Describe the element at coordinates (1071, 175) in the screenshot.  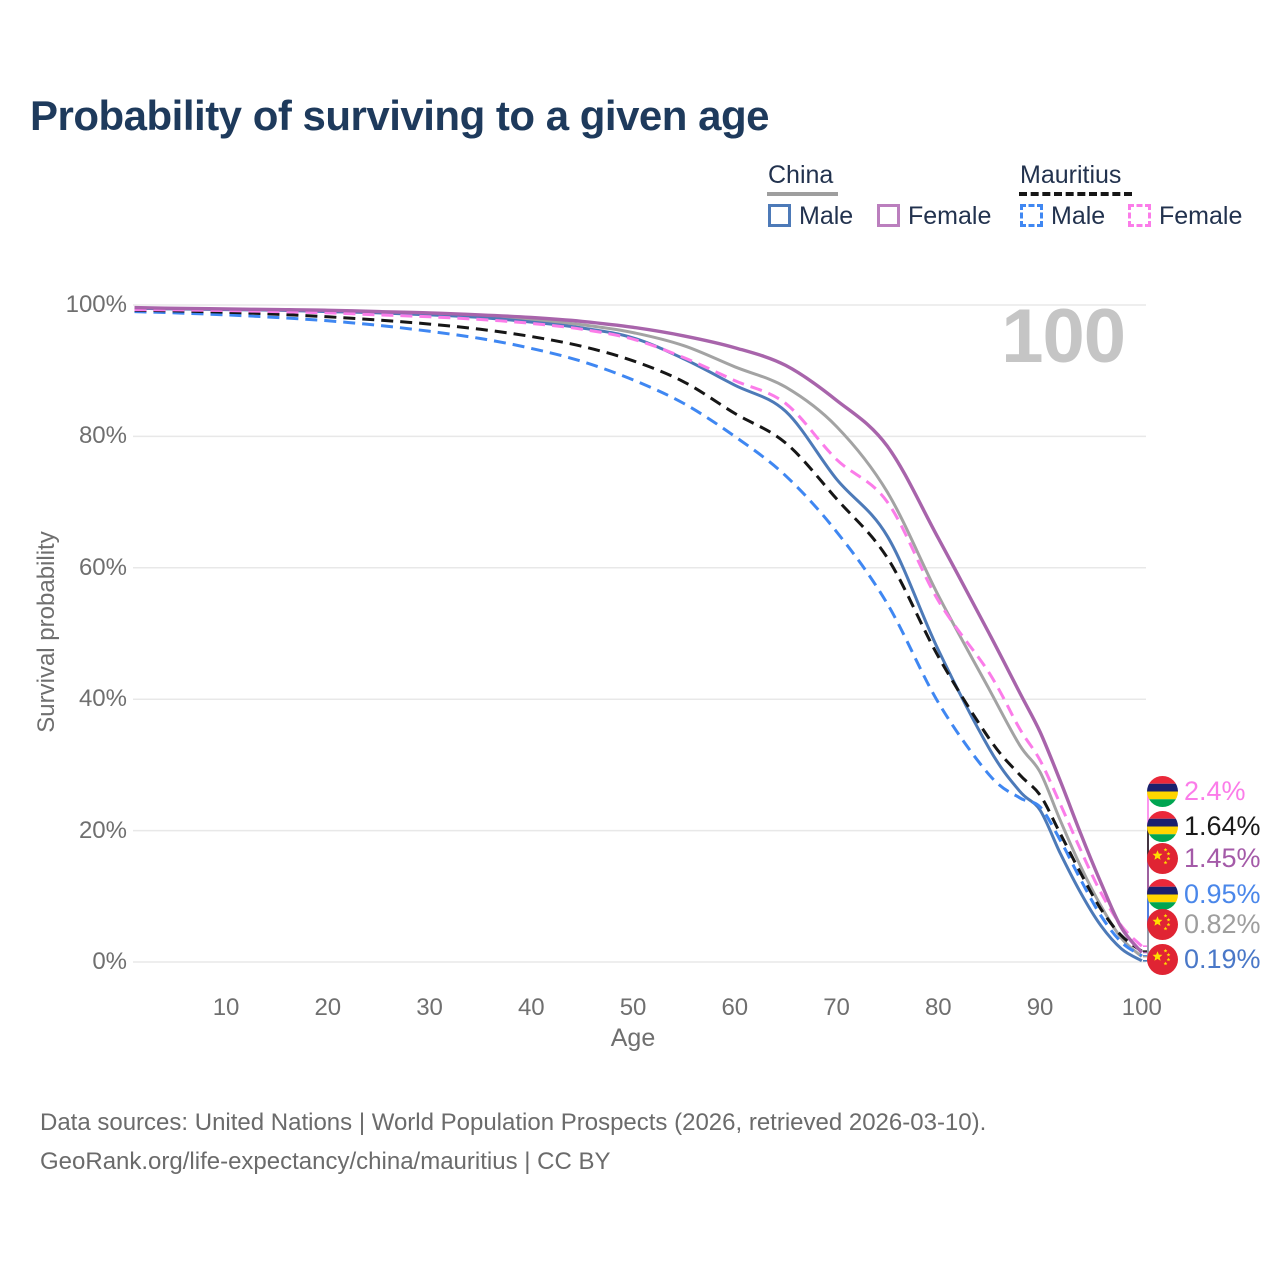
I see `legend-group-mauritius: Mauritius` at that location.